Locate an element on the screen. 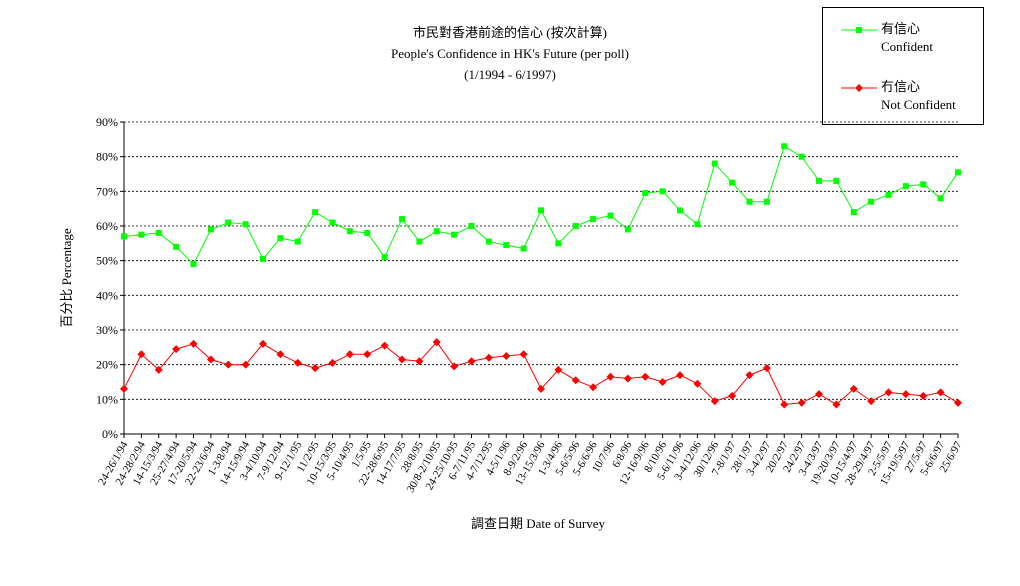  series-not-confident is located at coordinates (541, 373).